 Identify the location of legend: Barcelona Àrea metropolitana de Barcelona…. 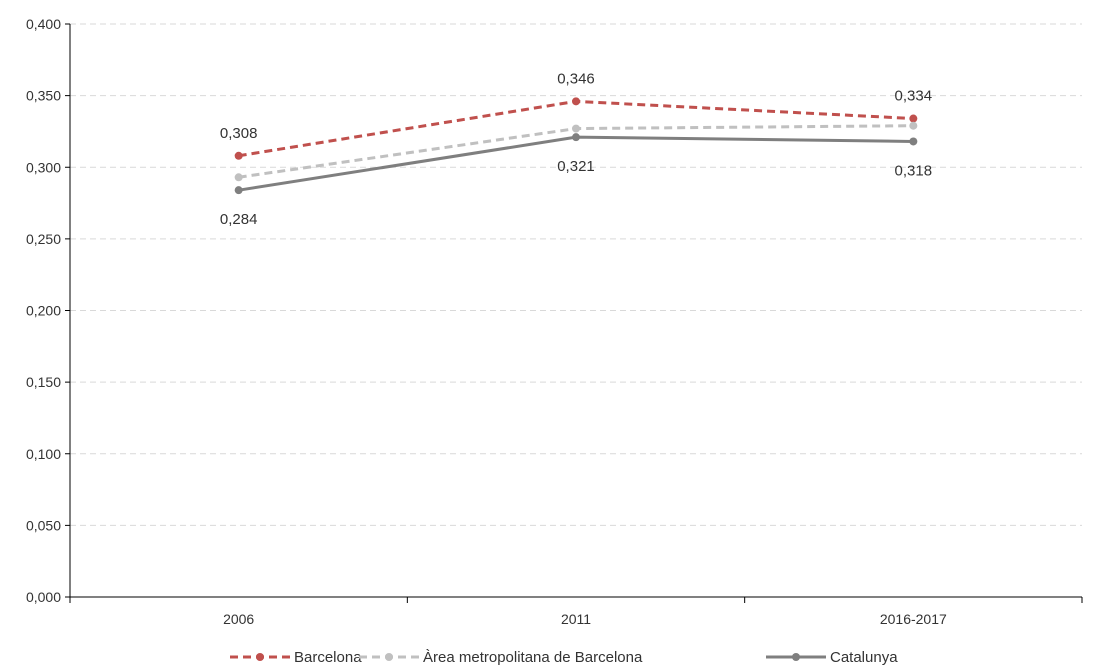
(564, 657).